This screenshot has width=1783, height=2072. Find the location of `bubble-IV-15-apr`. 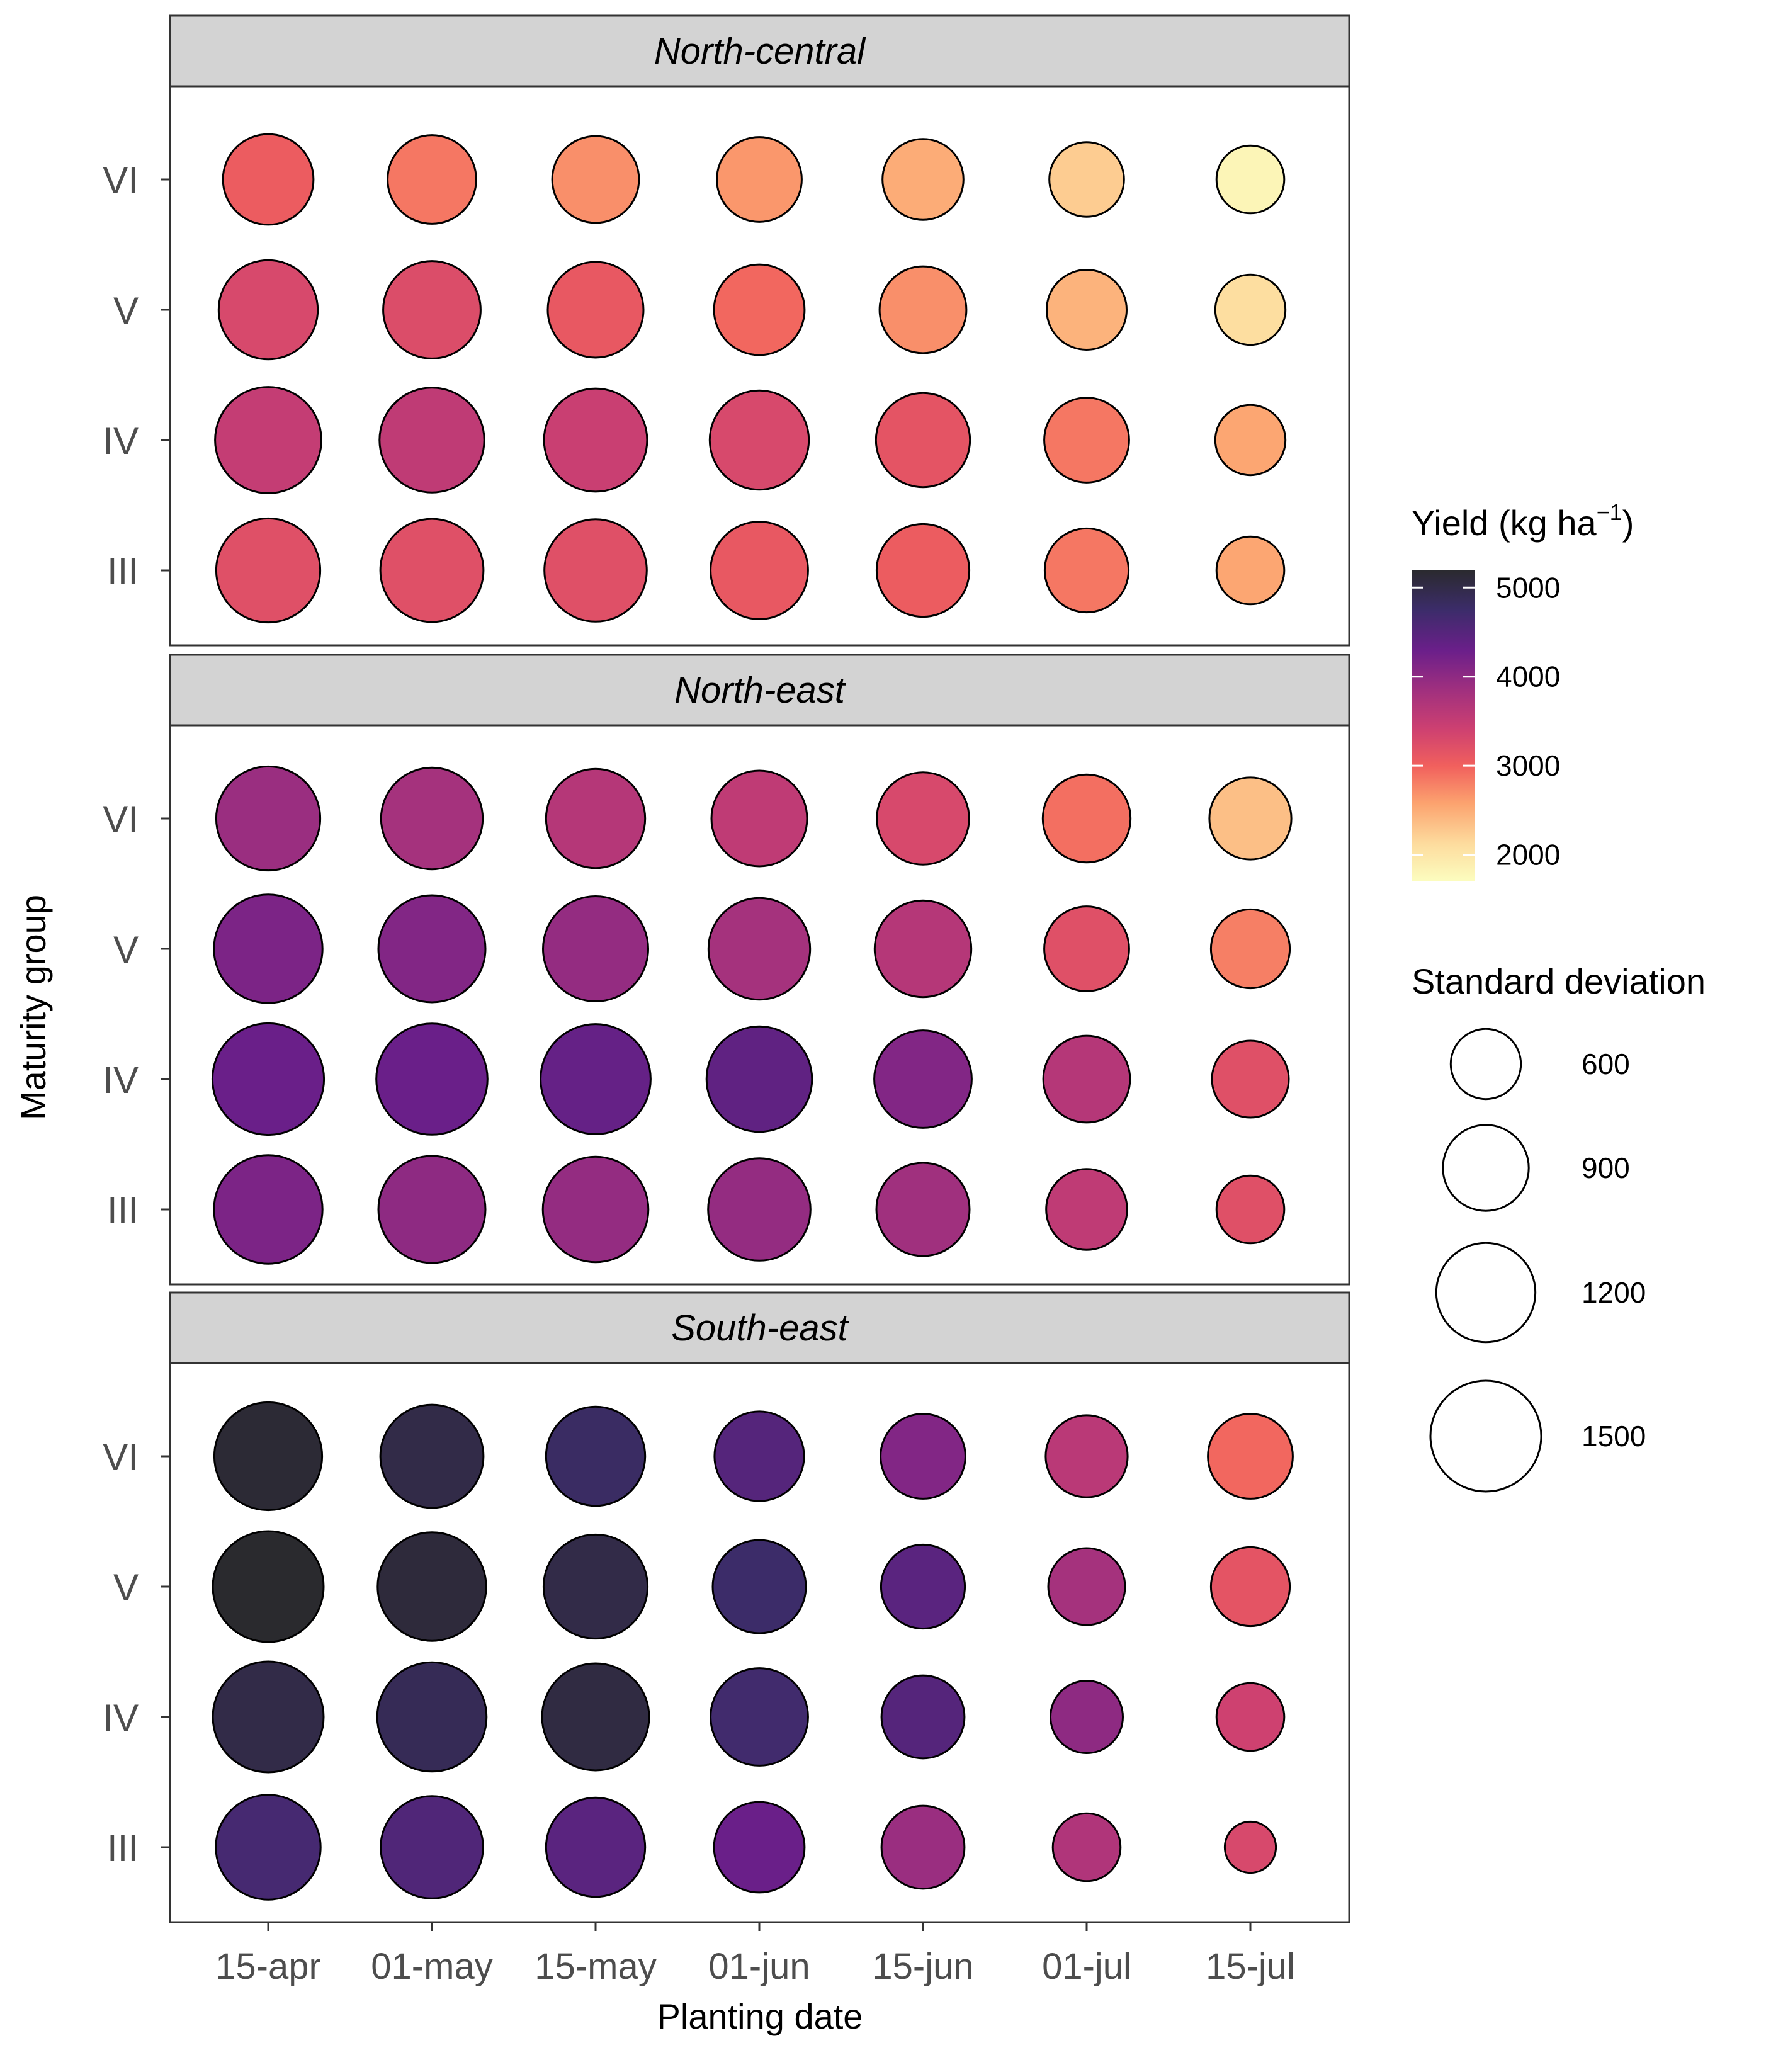

bubble-IV-15-apr is located at coordinates (268, 1079).